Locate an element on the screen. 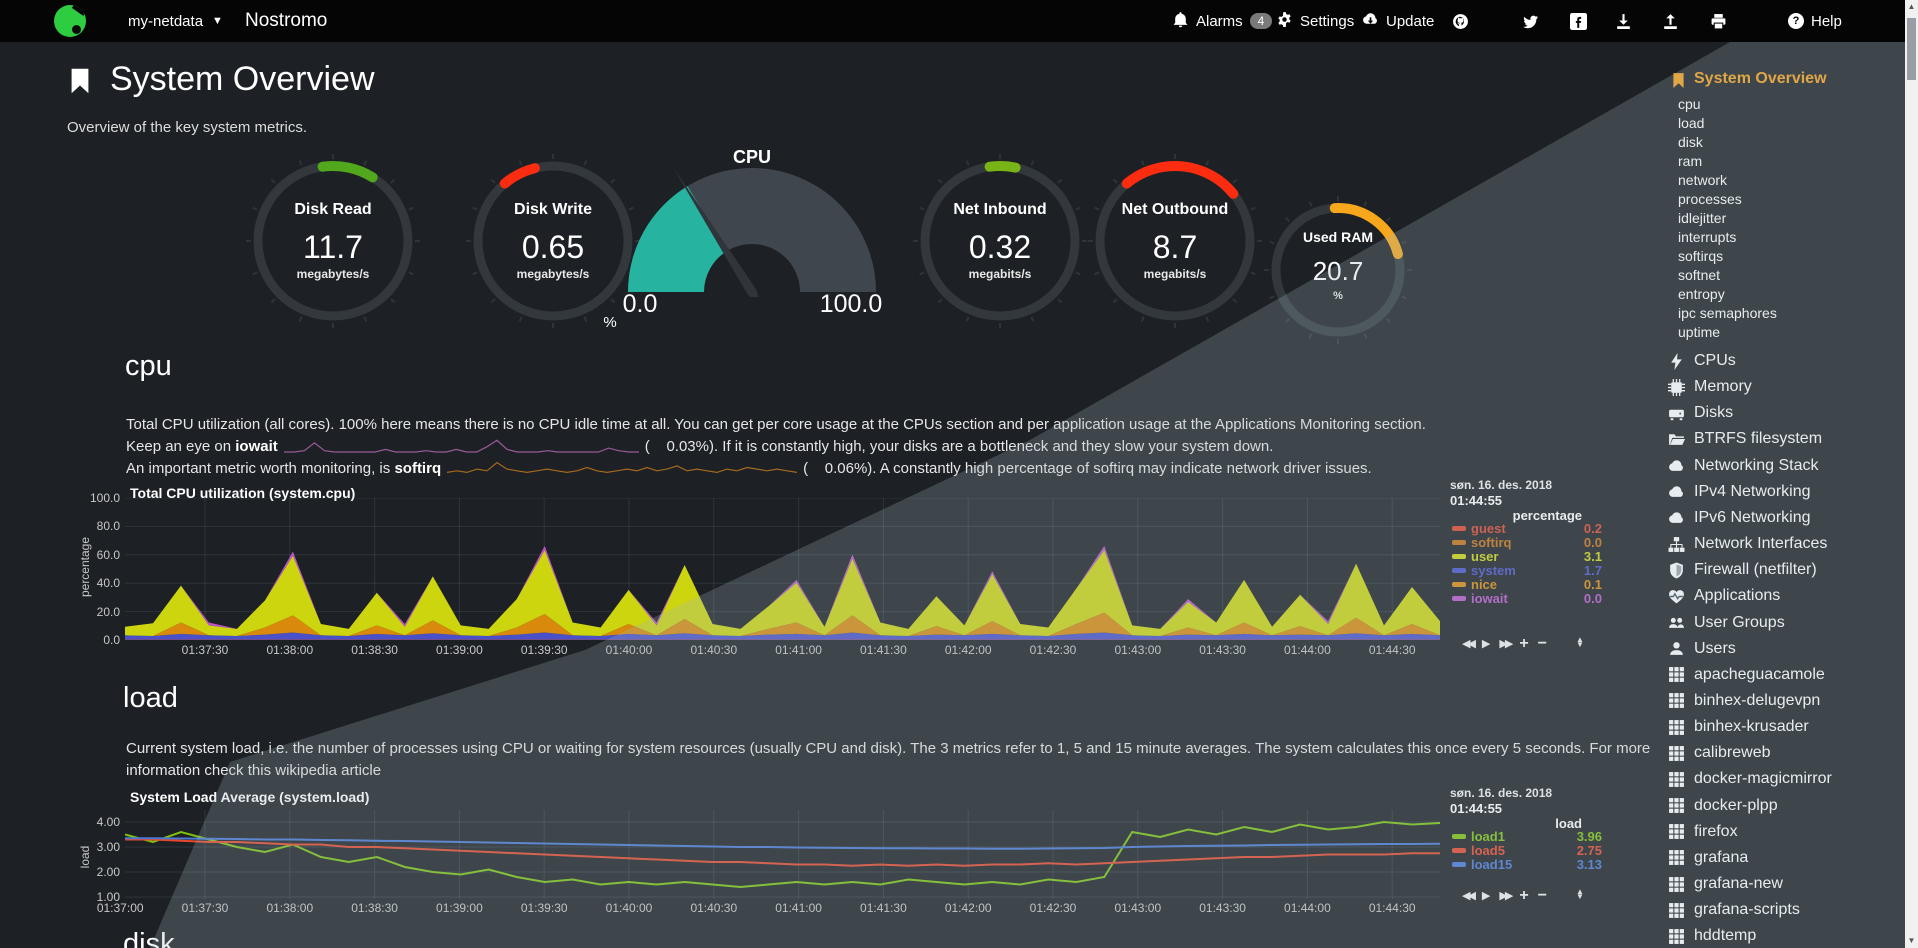 The width and height of the screenshot is (1918, 948). legend-row-guest: guest 0.2 is located at coordinates (1527, 528).